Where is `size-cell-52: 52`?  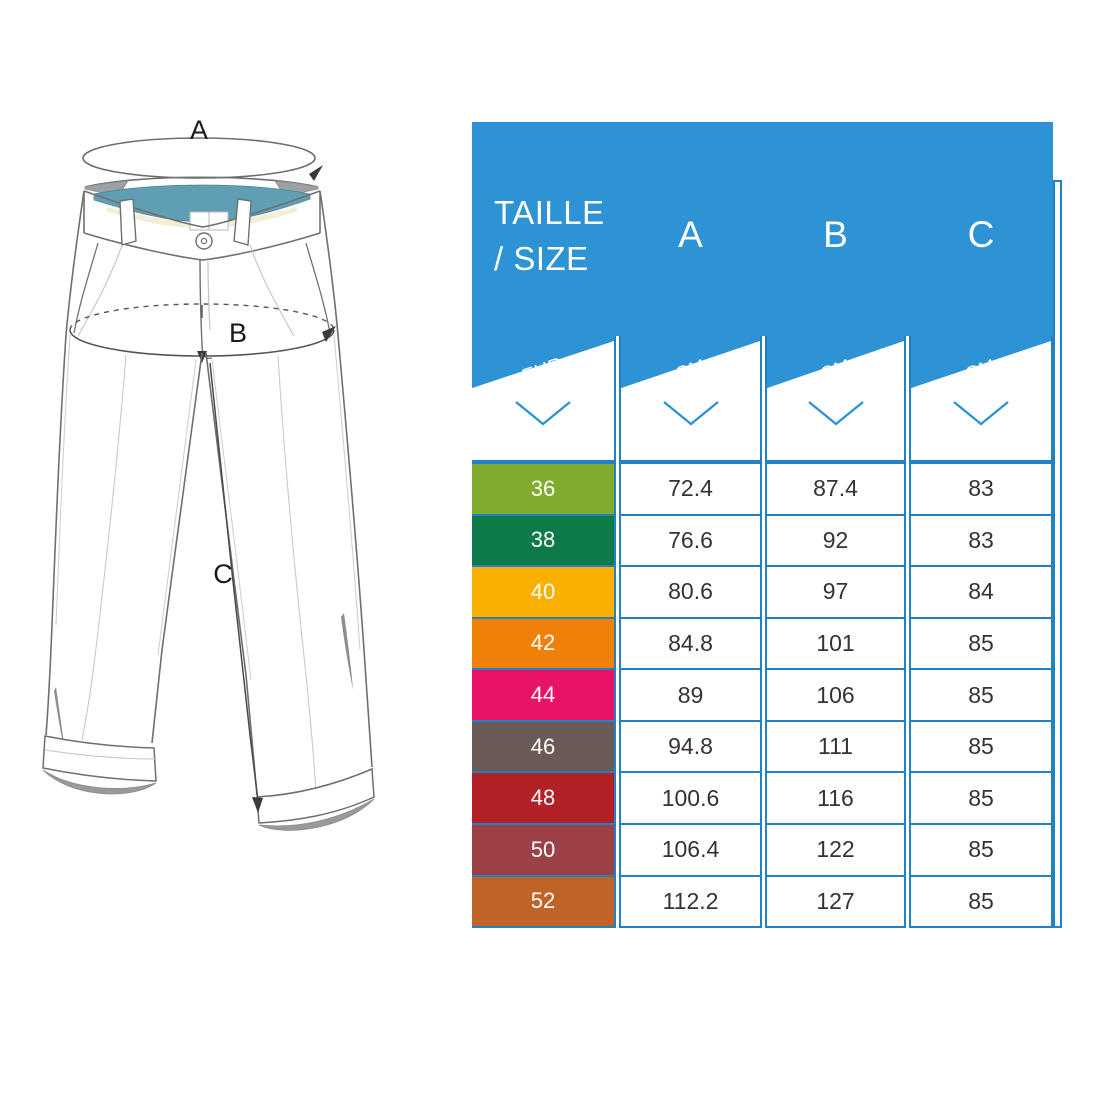 size-cell-52: 52 is located at coordinates (543, 901).